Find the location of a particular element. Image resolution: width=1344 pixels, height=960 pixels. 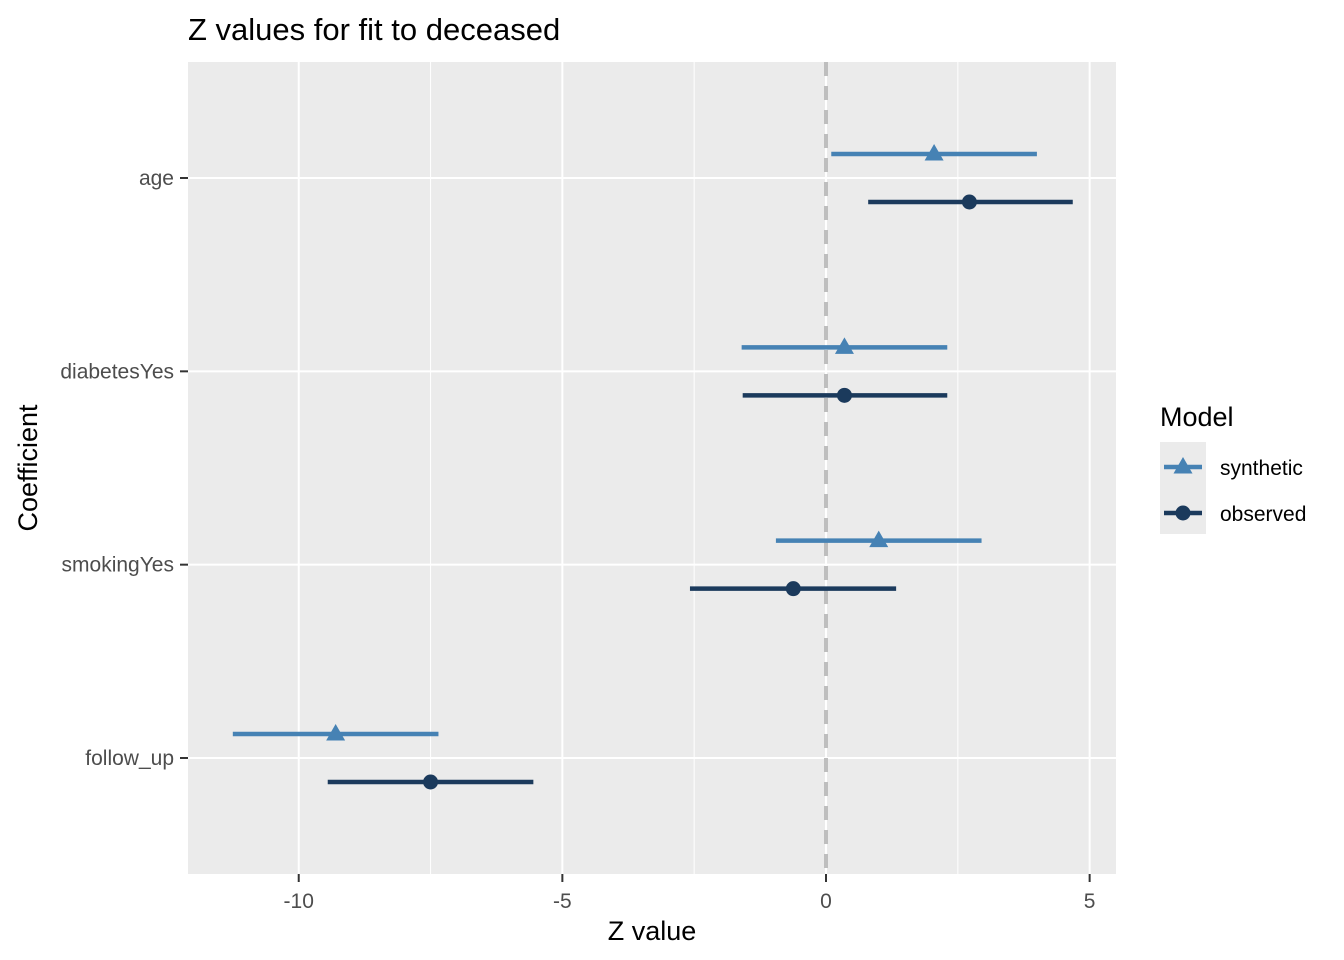

point-synthetic-smokingyes is located at coordinates (879, 539).